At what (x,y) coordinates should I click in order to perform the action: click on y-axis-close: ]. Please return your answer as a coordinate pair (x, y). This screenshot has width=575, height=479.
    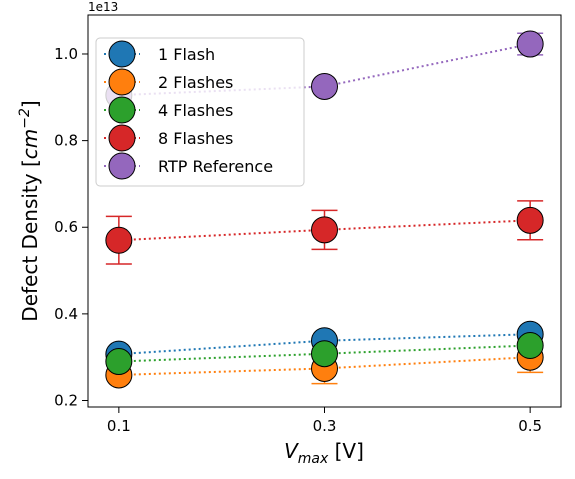
    Looking at the image, I should click on (30, 104).